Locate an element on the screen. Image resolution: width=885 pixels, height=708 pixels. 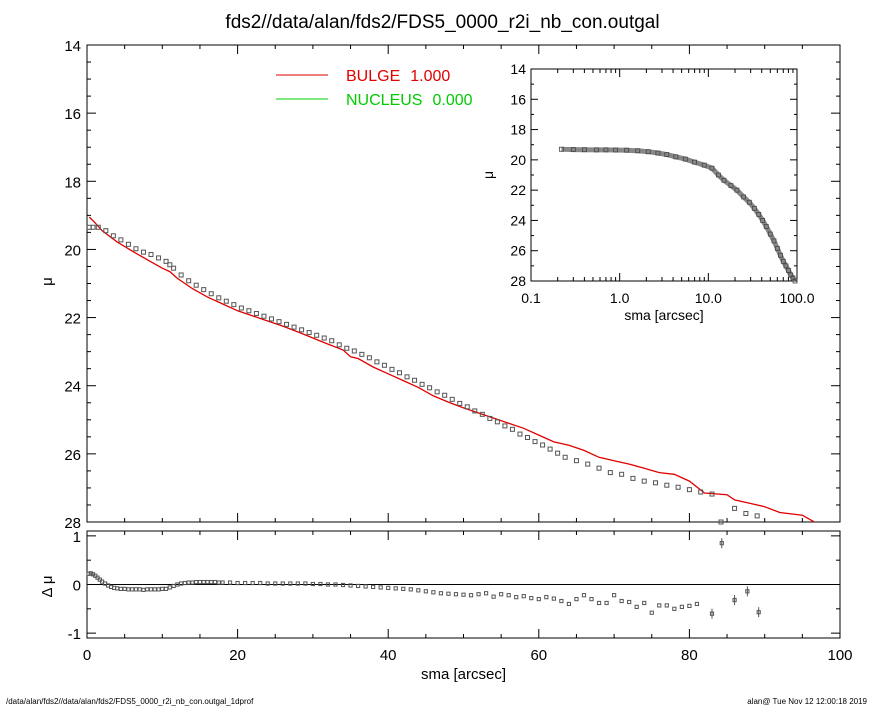
legend-label-bulge: BULGE 1.000 is located at coordinates (398, 76).